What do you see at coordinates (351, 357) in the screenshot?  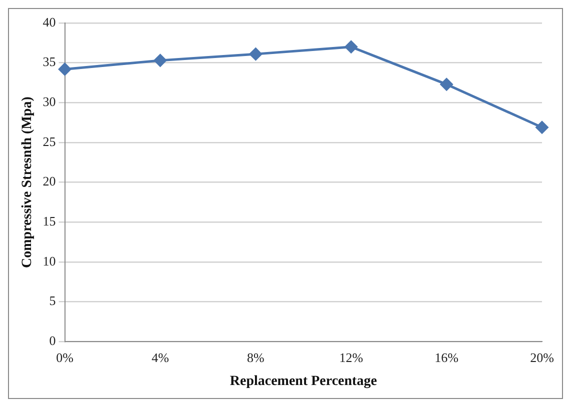 I see `x-tick-label: 12%` at bounding box center [351, 357].